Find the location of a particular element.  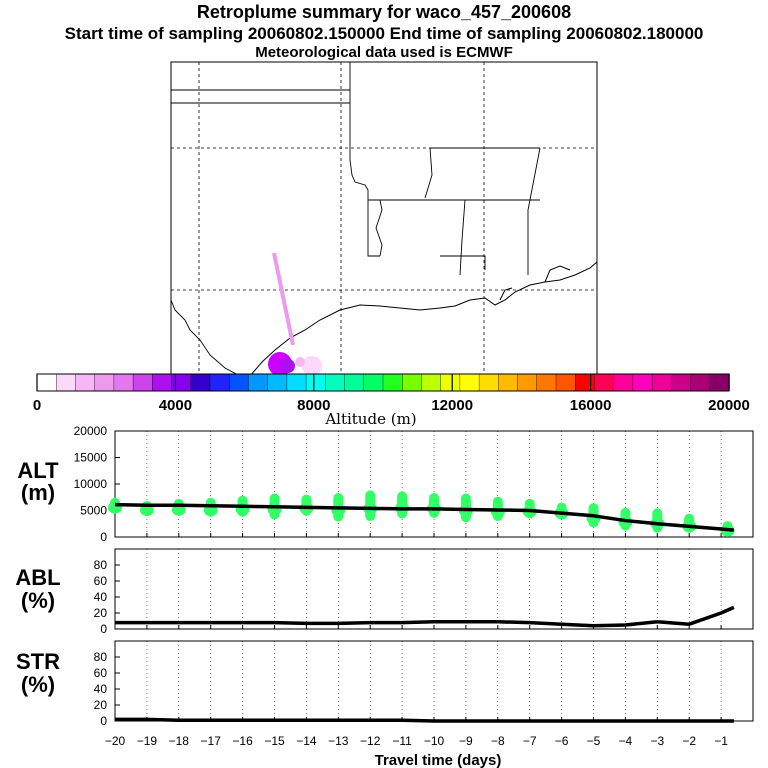

x-tick-label: −7 is located at coordinates (530, 741).